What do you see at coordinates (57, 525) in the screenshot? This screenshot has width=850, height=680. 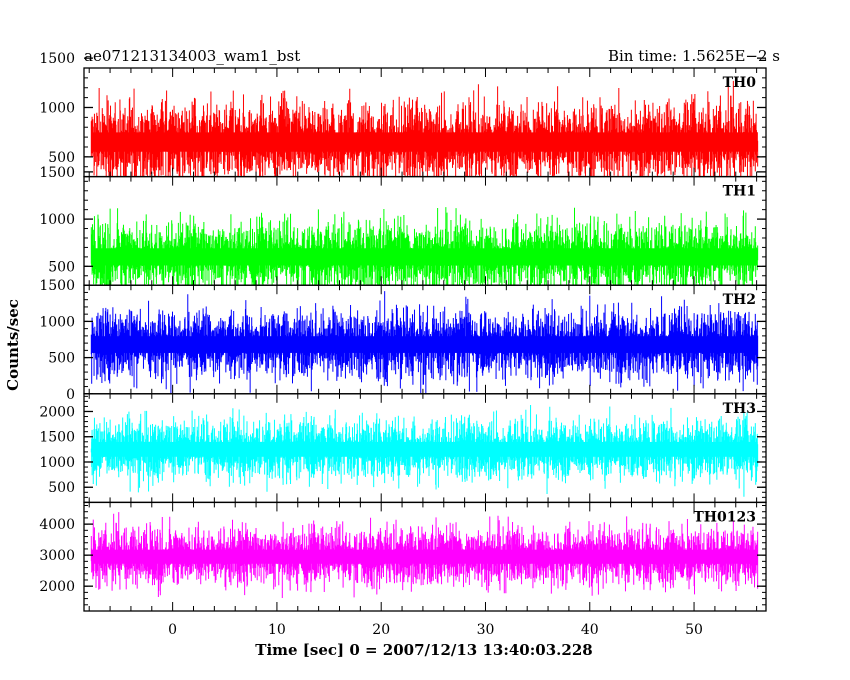 I see `y-tick-label: 4000` at bounding box center [57, 525].